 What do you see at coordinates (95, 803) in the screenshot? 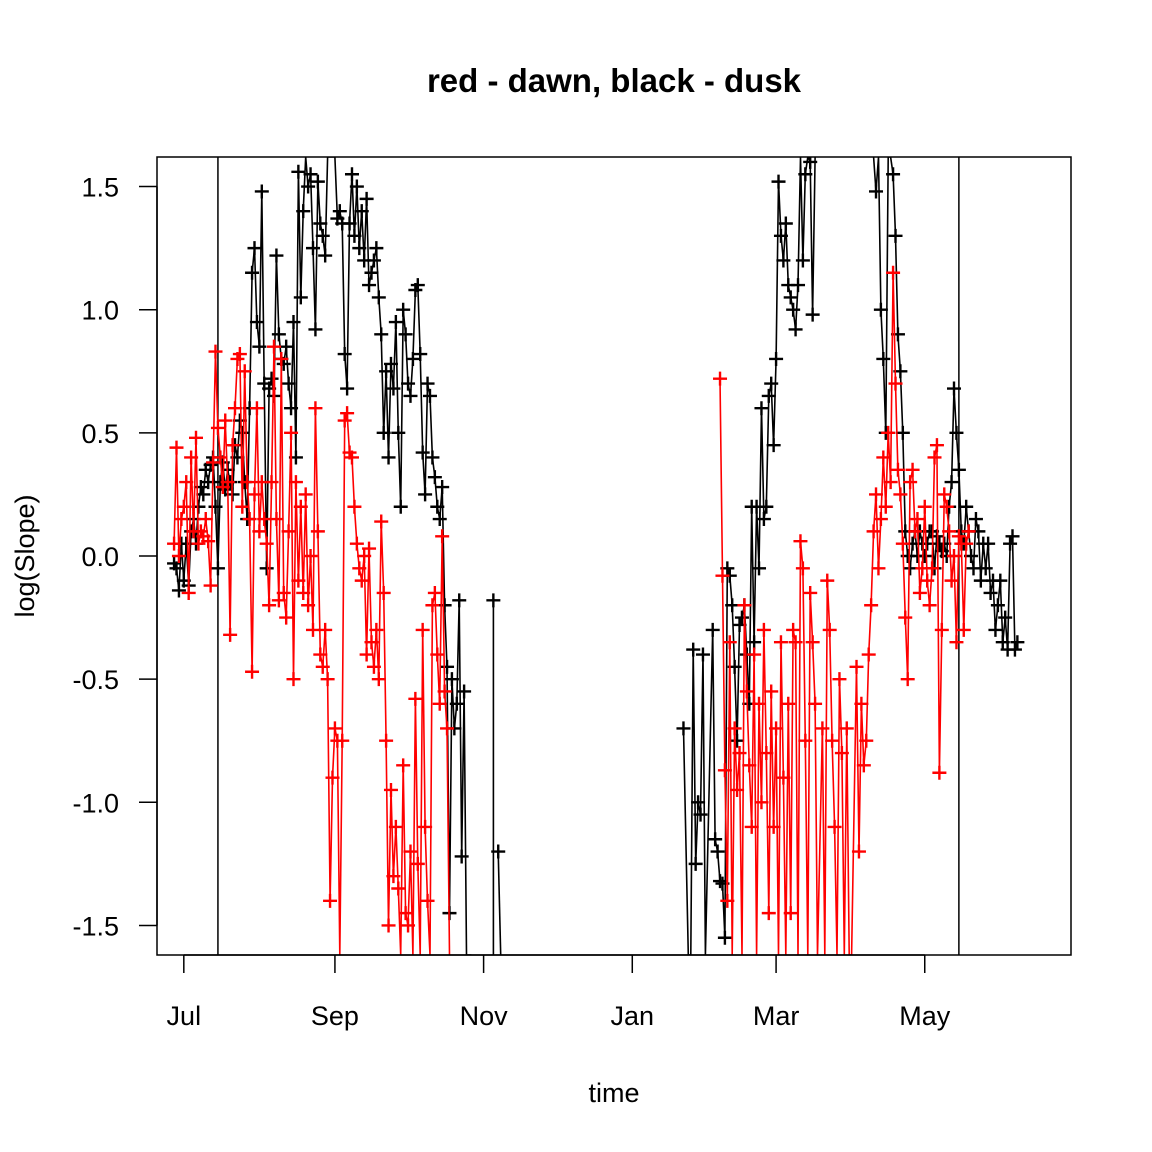
I see `y-tick-label-1: -1.0` at bounding box center [95, 803].